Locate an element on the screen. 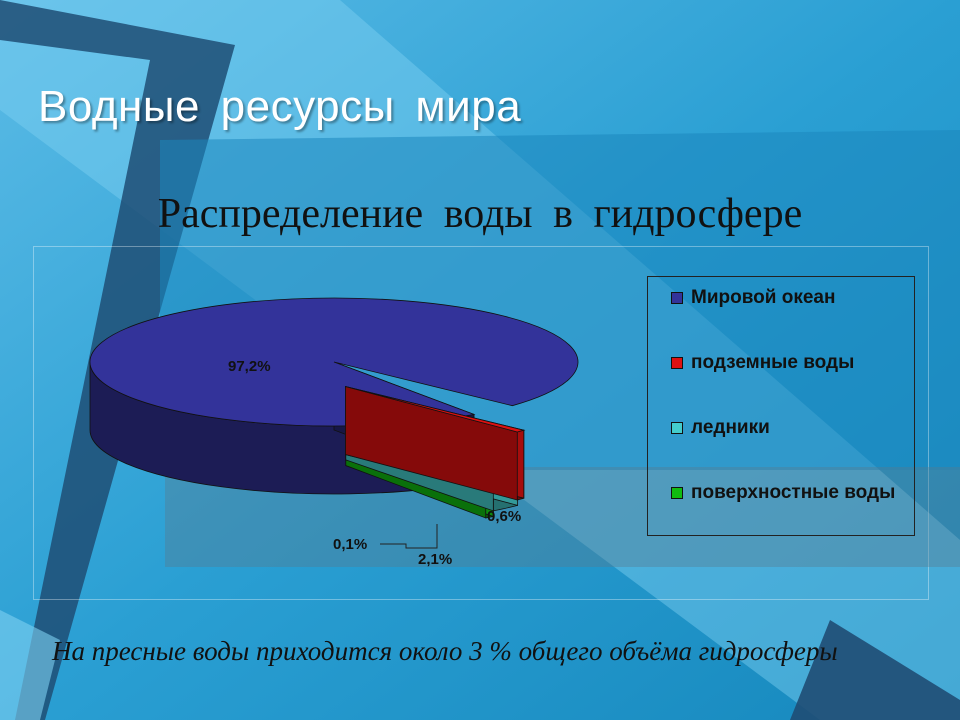 This screenshot has height=720, width=960. background-dark-swoosh-bottom is located at coordinates (875, 670).